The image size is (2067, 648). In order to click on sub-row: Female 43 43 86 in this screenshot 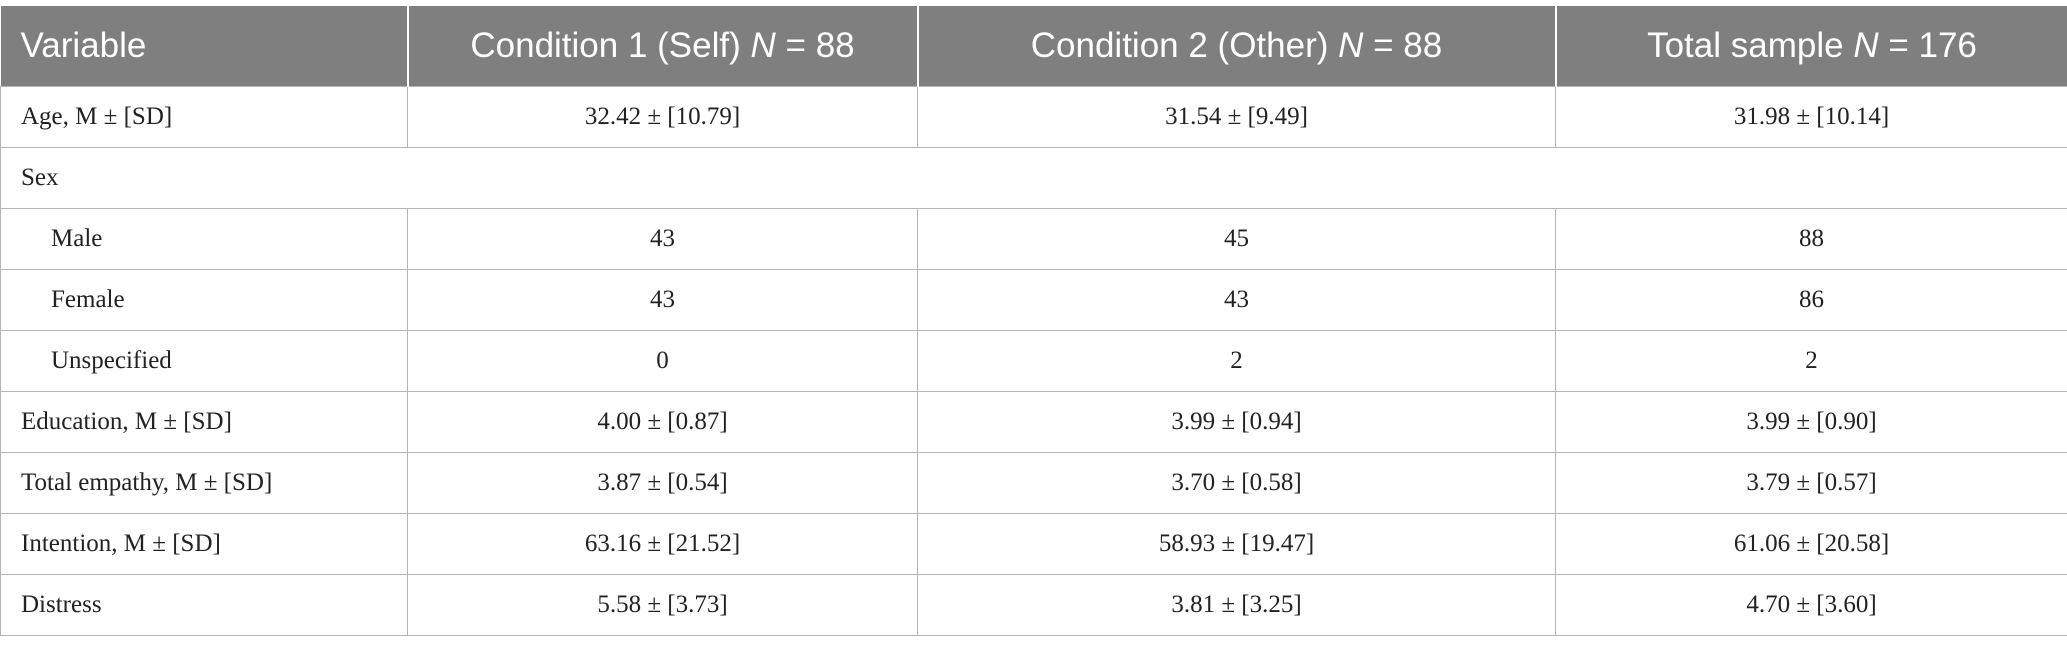, I will do `click(1033, 299)`.